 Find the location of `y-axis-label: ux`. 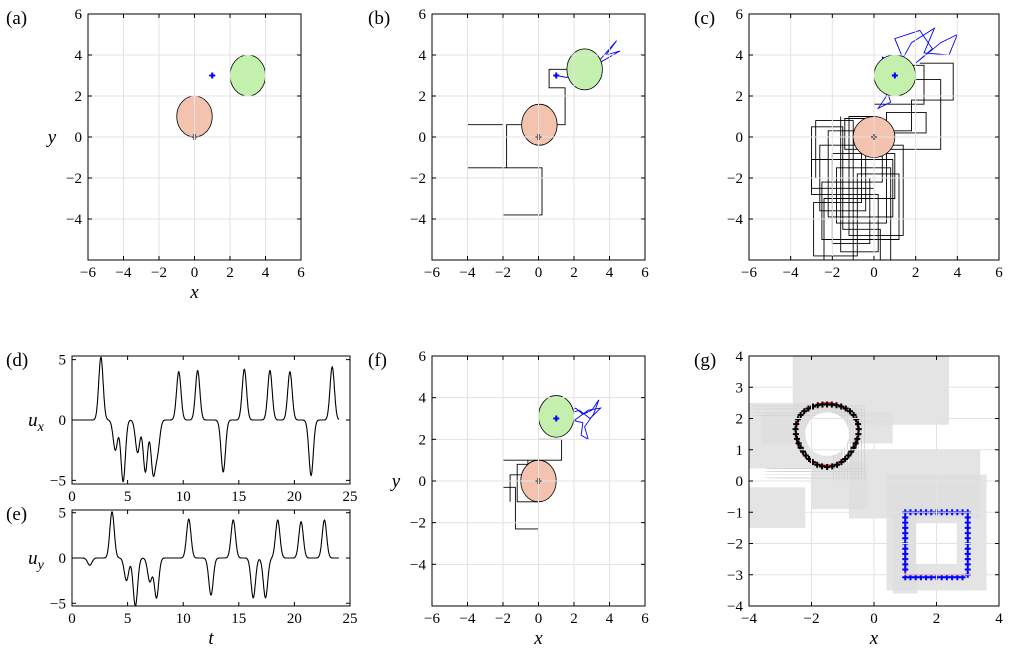

y-axis-label: ux is located at coordinates (36, 422).